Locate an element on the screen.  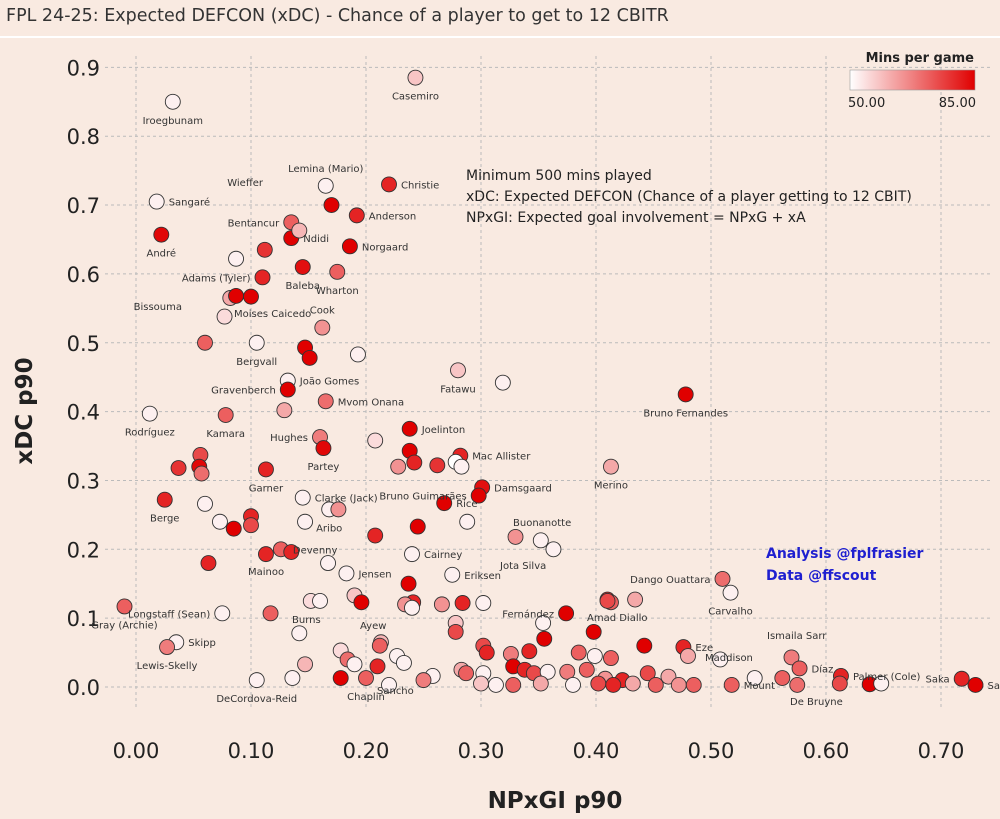
point-label: Aribo is located at coordinates (329, 528).